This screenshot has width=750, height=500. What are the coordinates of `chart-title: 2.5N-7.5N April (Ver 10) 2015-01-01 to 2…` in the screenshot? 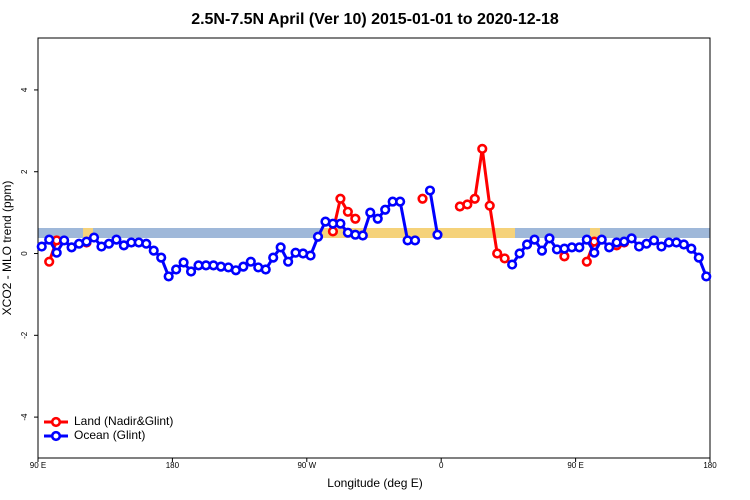 It's located at (375, 19).